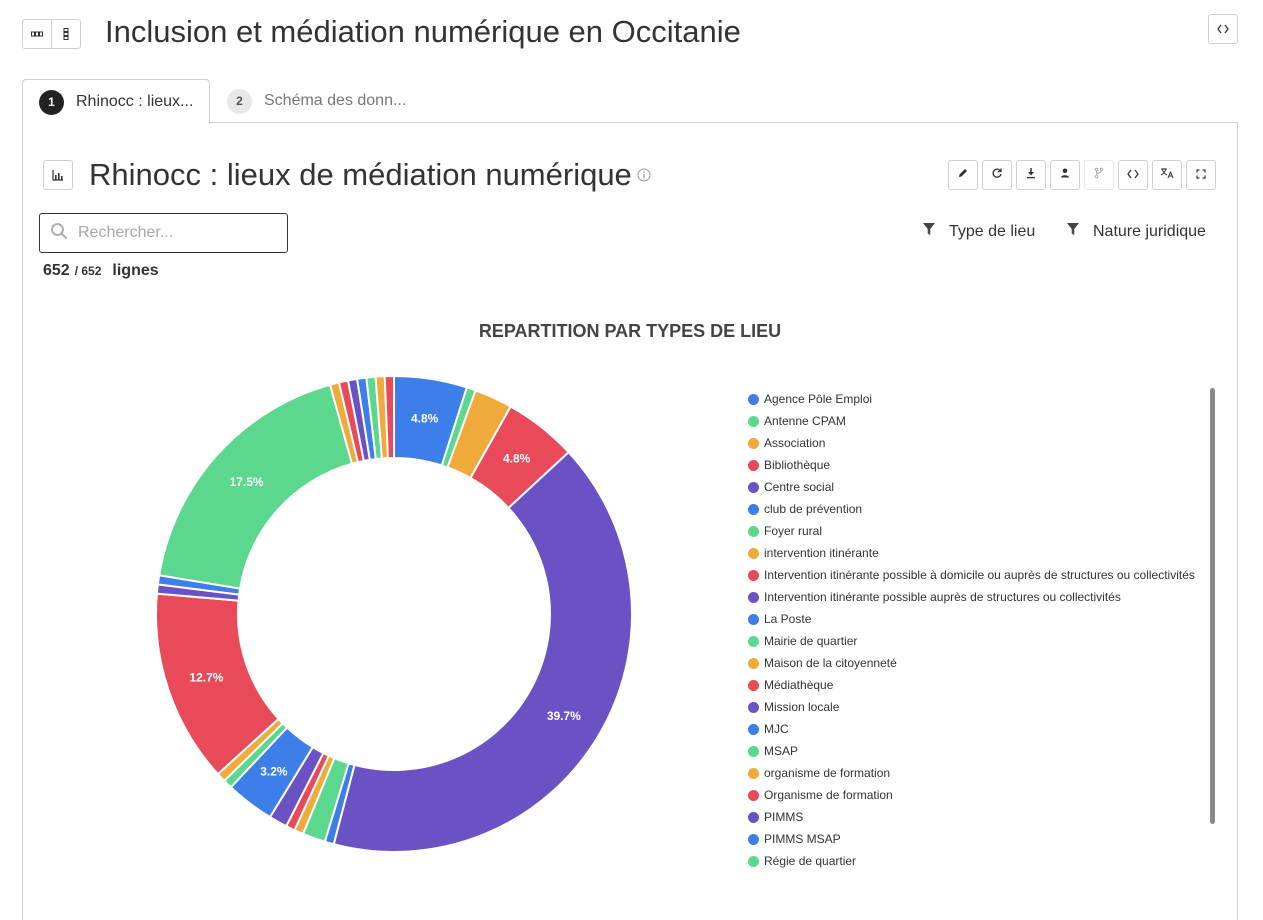 The width and height of the screenshot is (1263, 920). I want to click on legend-item: Foyer rural, so click(983, 531).